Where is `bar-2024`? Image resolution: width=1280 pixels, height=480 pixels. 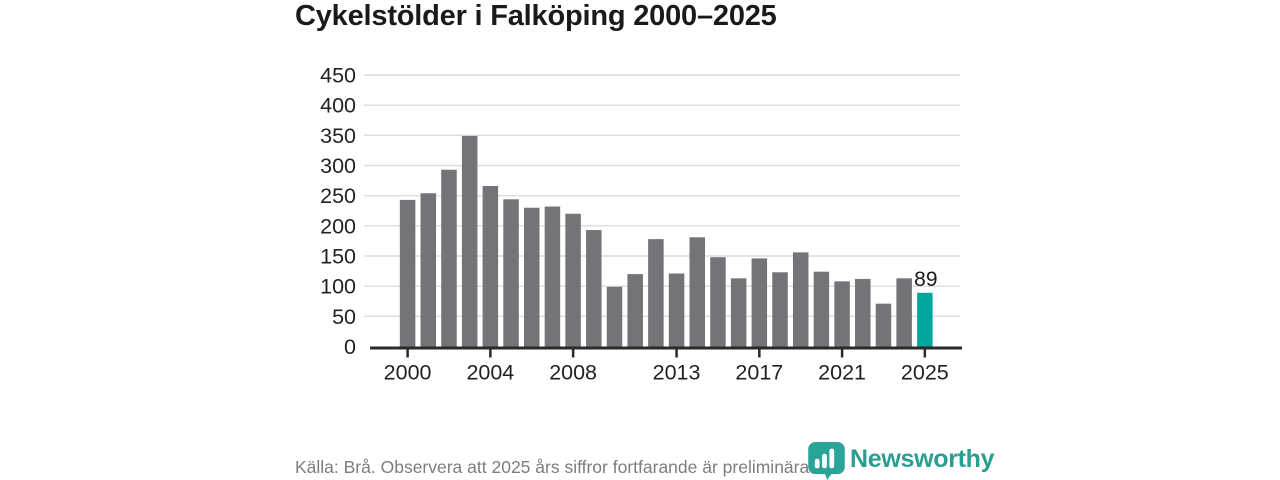 bar-2024 is located at coordinates (904, 312).